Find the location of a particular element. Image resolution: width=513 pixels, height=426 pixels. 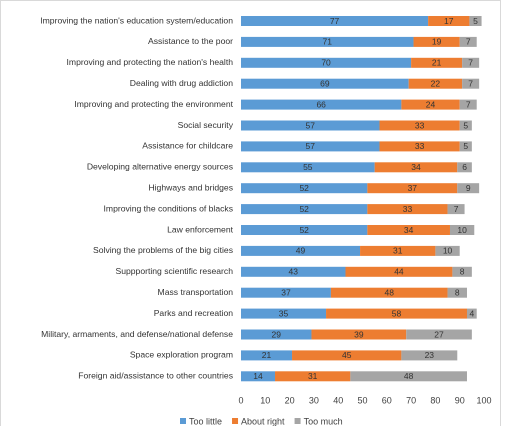

category-label: Social security is located at coordinates (206, 125).